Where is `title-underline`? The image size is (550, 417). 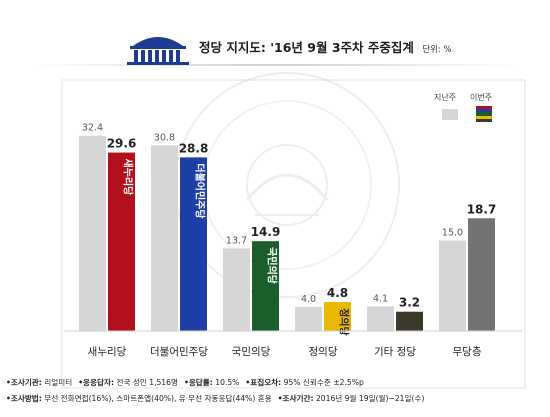 title-underline is located at coordinates (275, 65).